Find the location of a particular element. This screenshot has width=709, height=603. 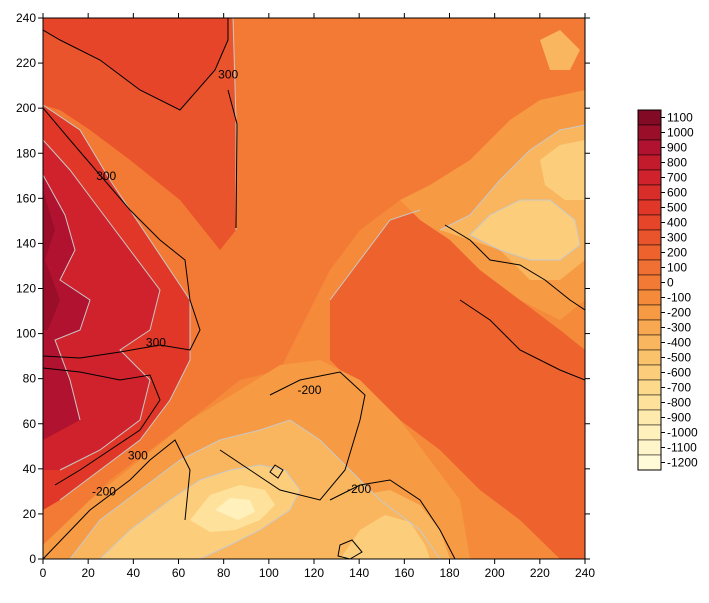

region-800-w is located at coordinates (66, 307).